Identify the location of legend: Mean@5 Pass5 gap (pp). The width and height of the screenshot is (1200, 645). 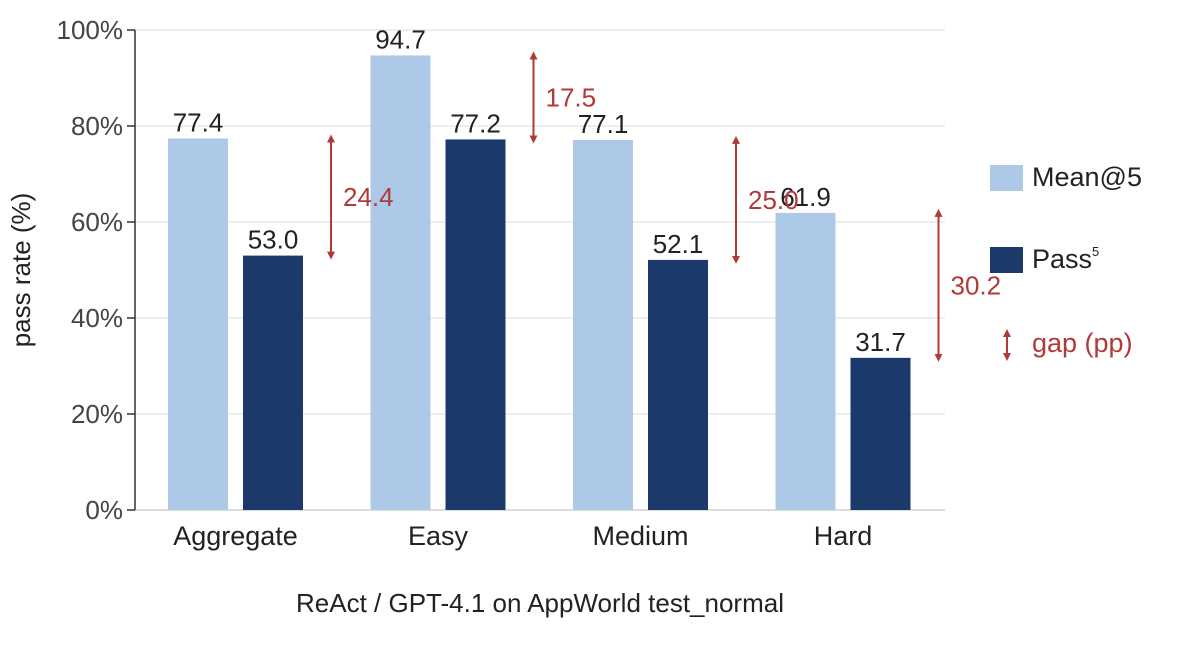
(1066, 261).